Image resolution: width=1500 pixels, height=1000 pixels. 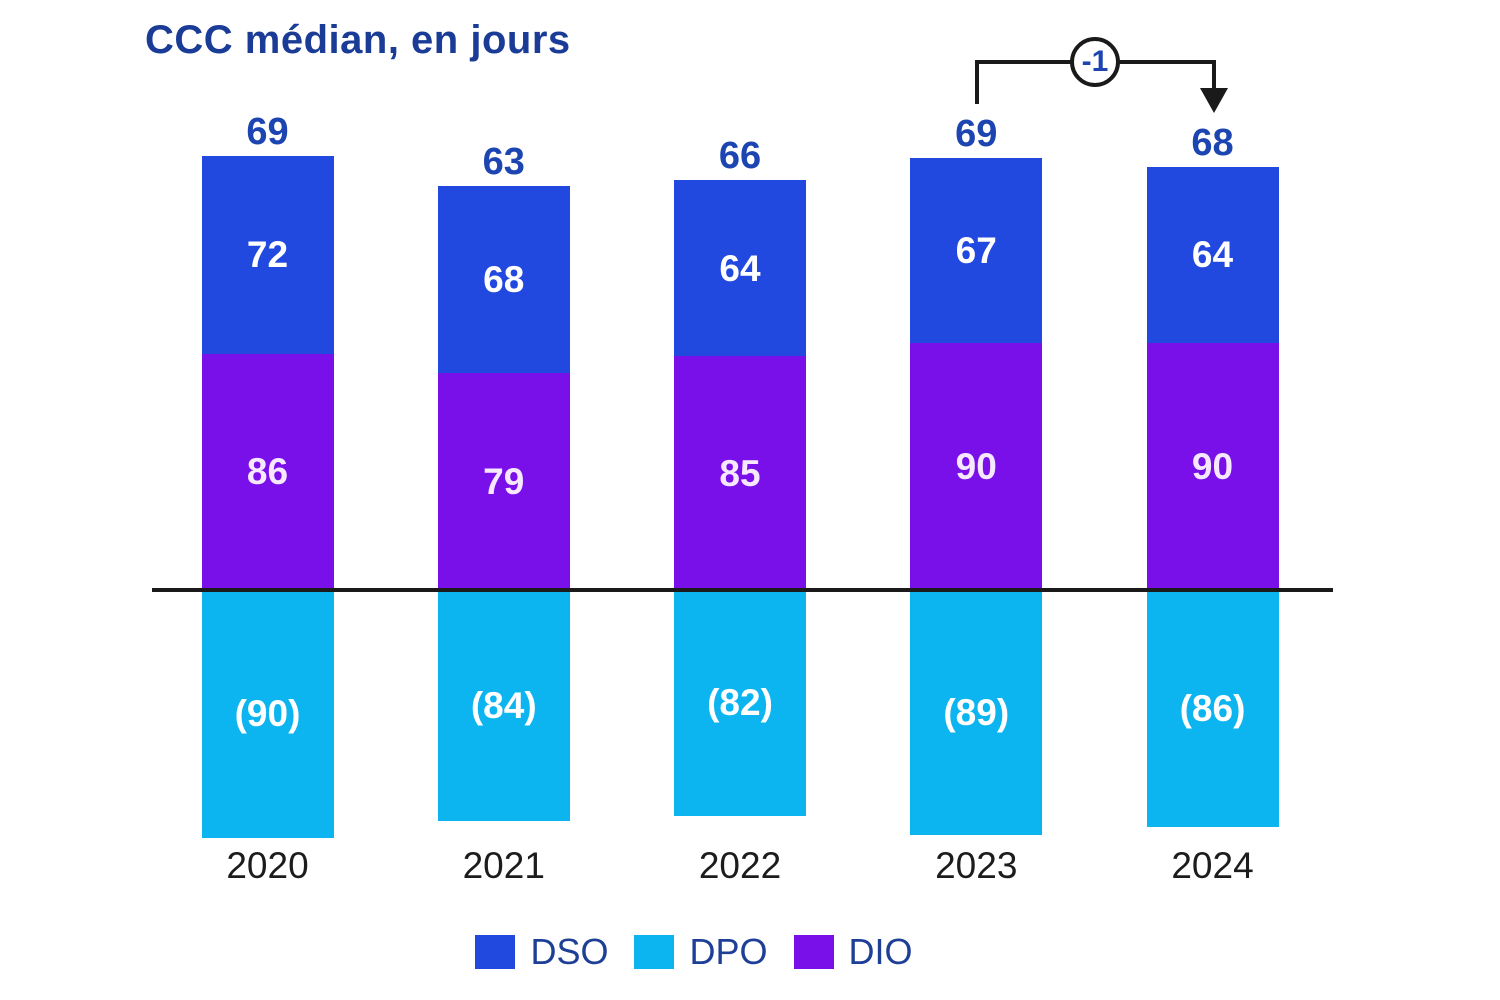 I want to click on legend-item-dso: DSO, so click(x=541, y=952).